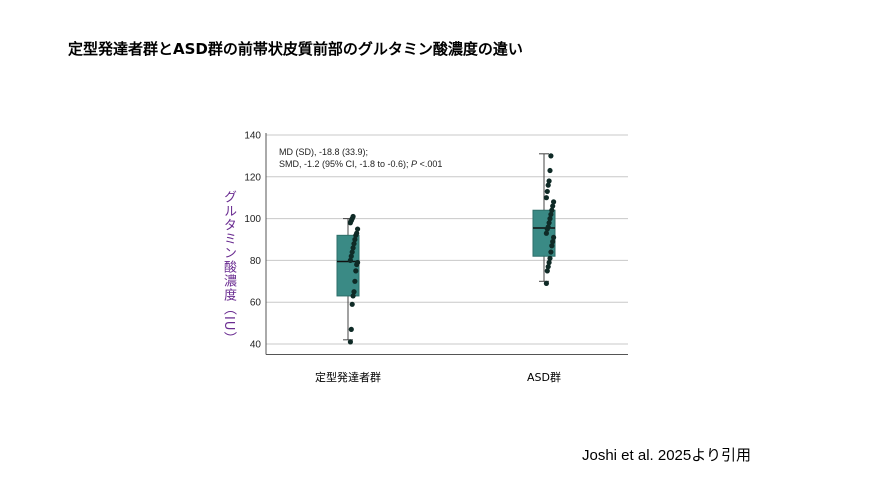  Describe the element at coordinates (323, 152) in the screenshot. I see `annotation-line-1: MD (SD), -18.8 (33.9);` at that location.